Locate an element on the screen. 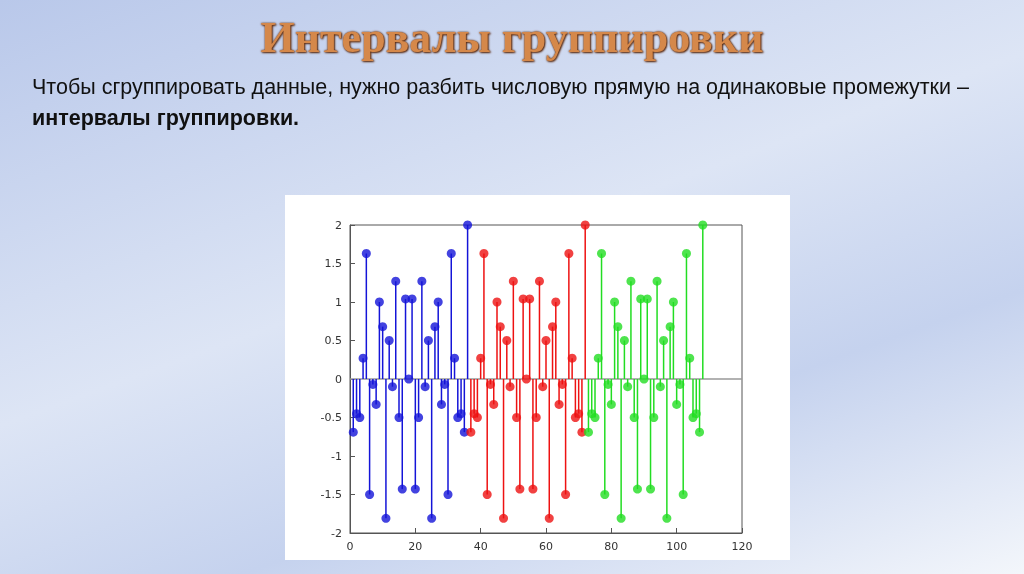  x-tick-label: 40 is located at coordinates (480, 546).